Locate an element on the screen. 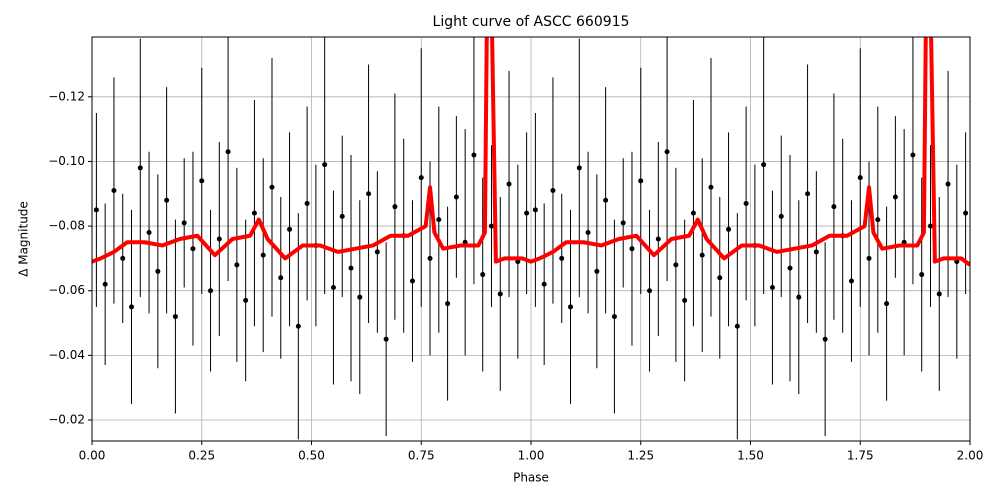 This screenshot has width=1000, height=504. x-tick-label: 1.25 is located at coordinates (640, 456).